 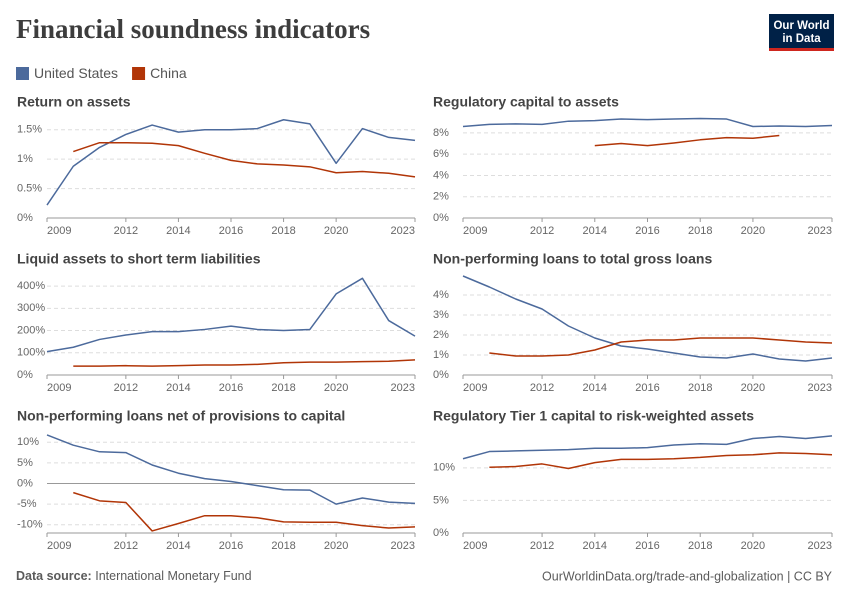 I want to click on y-tick-label: 400%, so click(x=31, y=286).